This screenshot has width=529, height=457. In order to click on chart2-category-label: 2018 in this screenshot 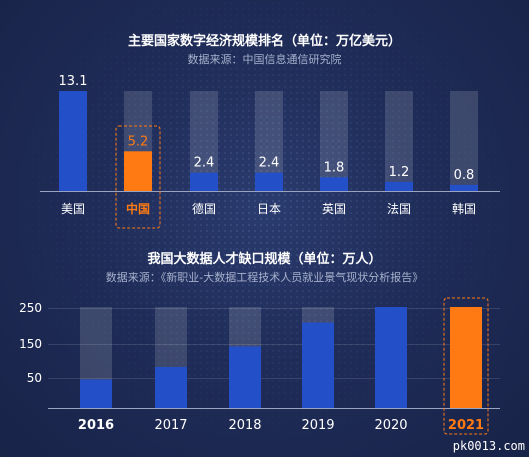, I will do `click(244, 425)`.